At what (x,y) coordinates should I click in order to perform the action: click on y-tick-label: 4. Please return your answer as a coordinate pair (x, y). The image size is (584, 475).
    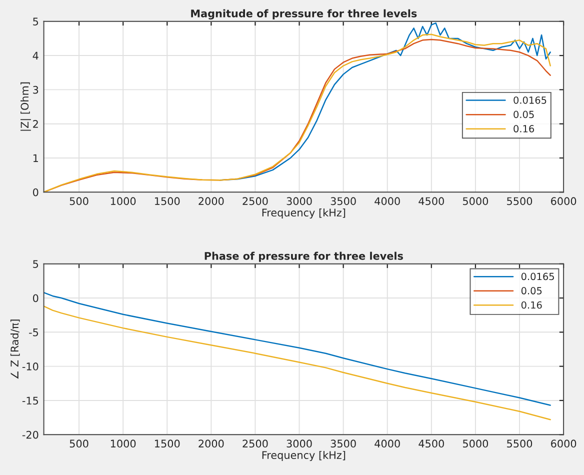
    Looking at the image, I should click on (35, 56).